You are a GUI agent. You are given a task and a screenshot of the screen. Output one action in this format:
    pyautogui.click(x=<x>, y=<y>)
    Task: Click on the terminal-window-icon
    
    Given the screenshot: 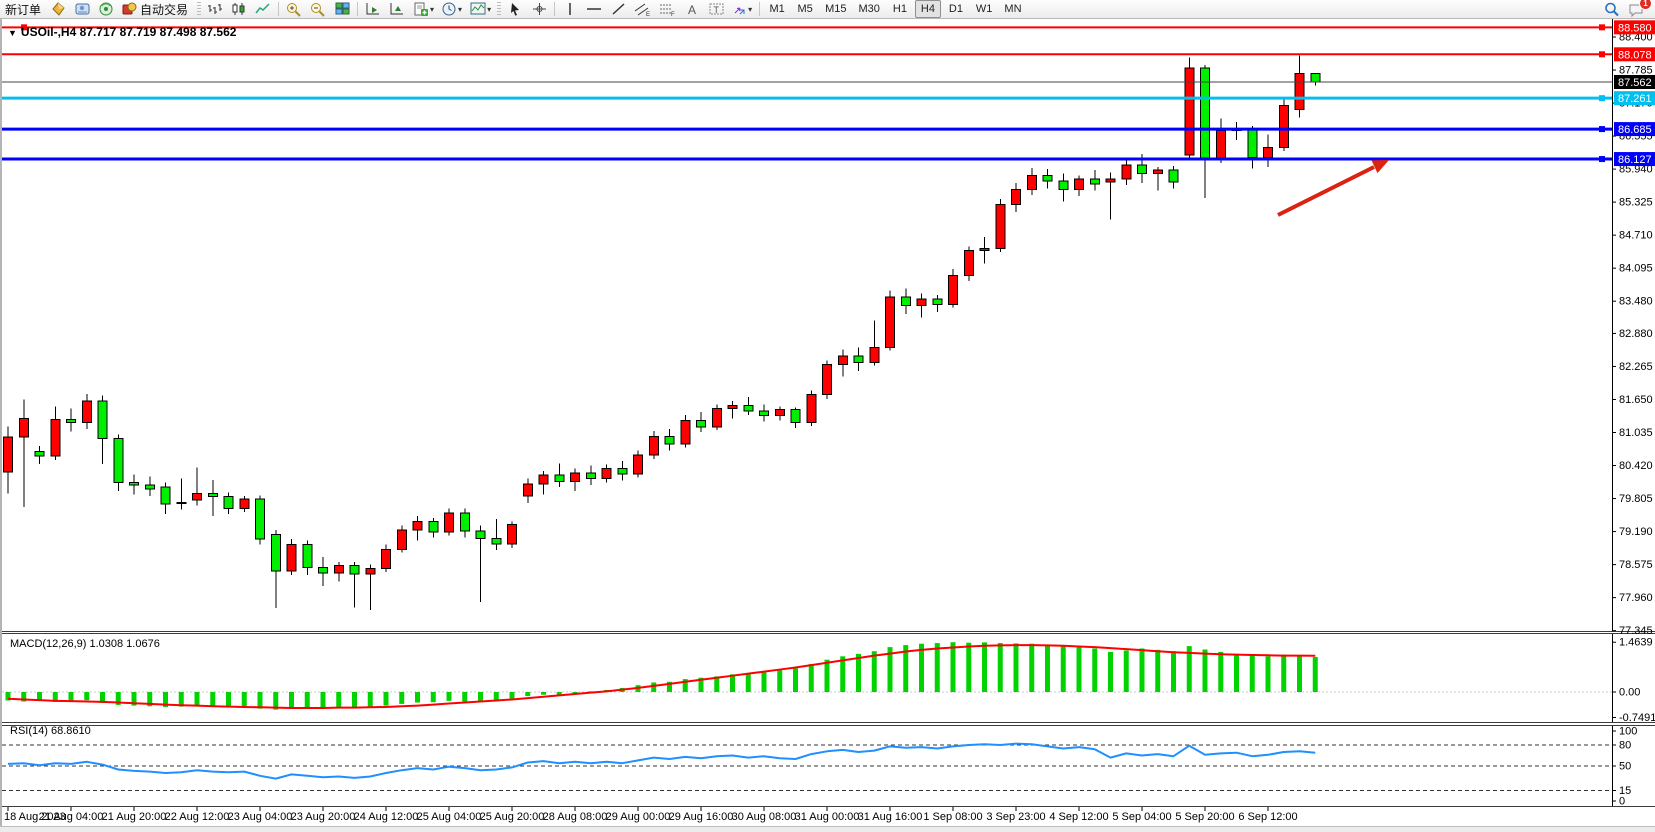 What is the action you would take?
    pyautogui.click(x=82, y=9)
    